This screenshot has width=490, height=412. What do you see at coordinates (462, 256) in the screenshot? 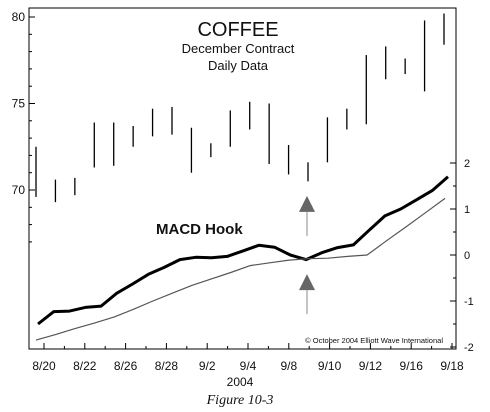
I see `macd-axis: 2 1 0 -1 -2` at bounding box center [462, 256].